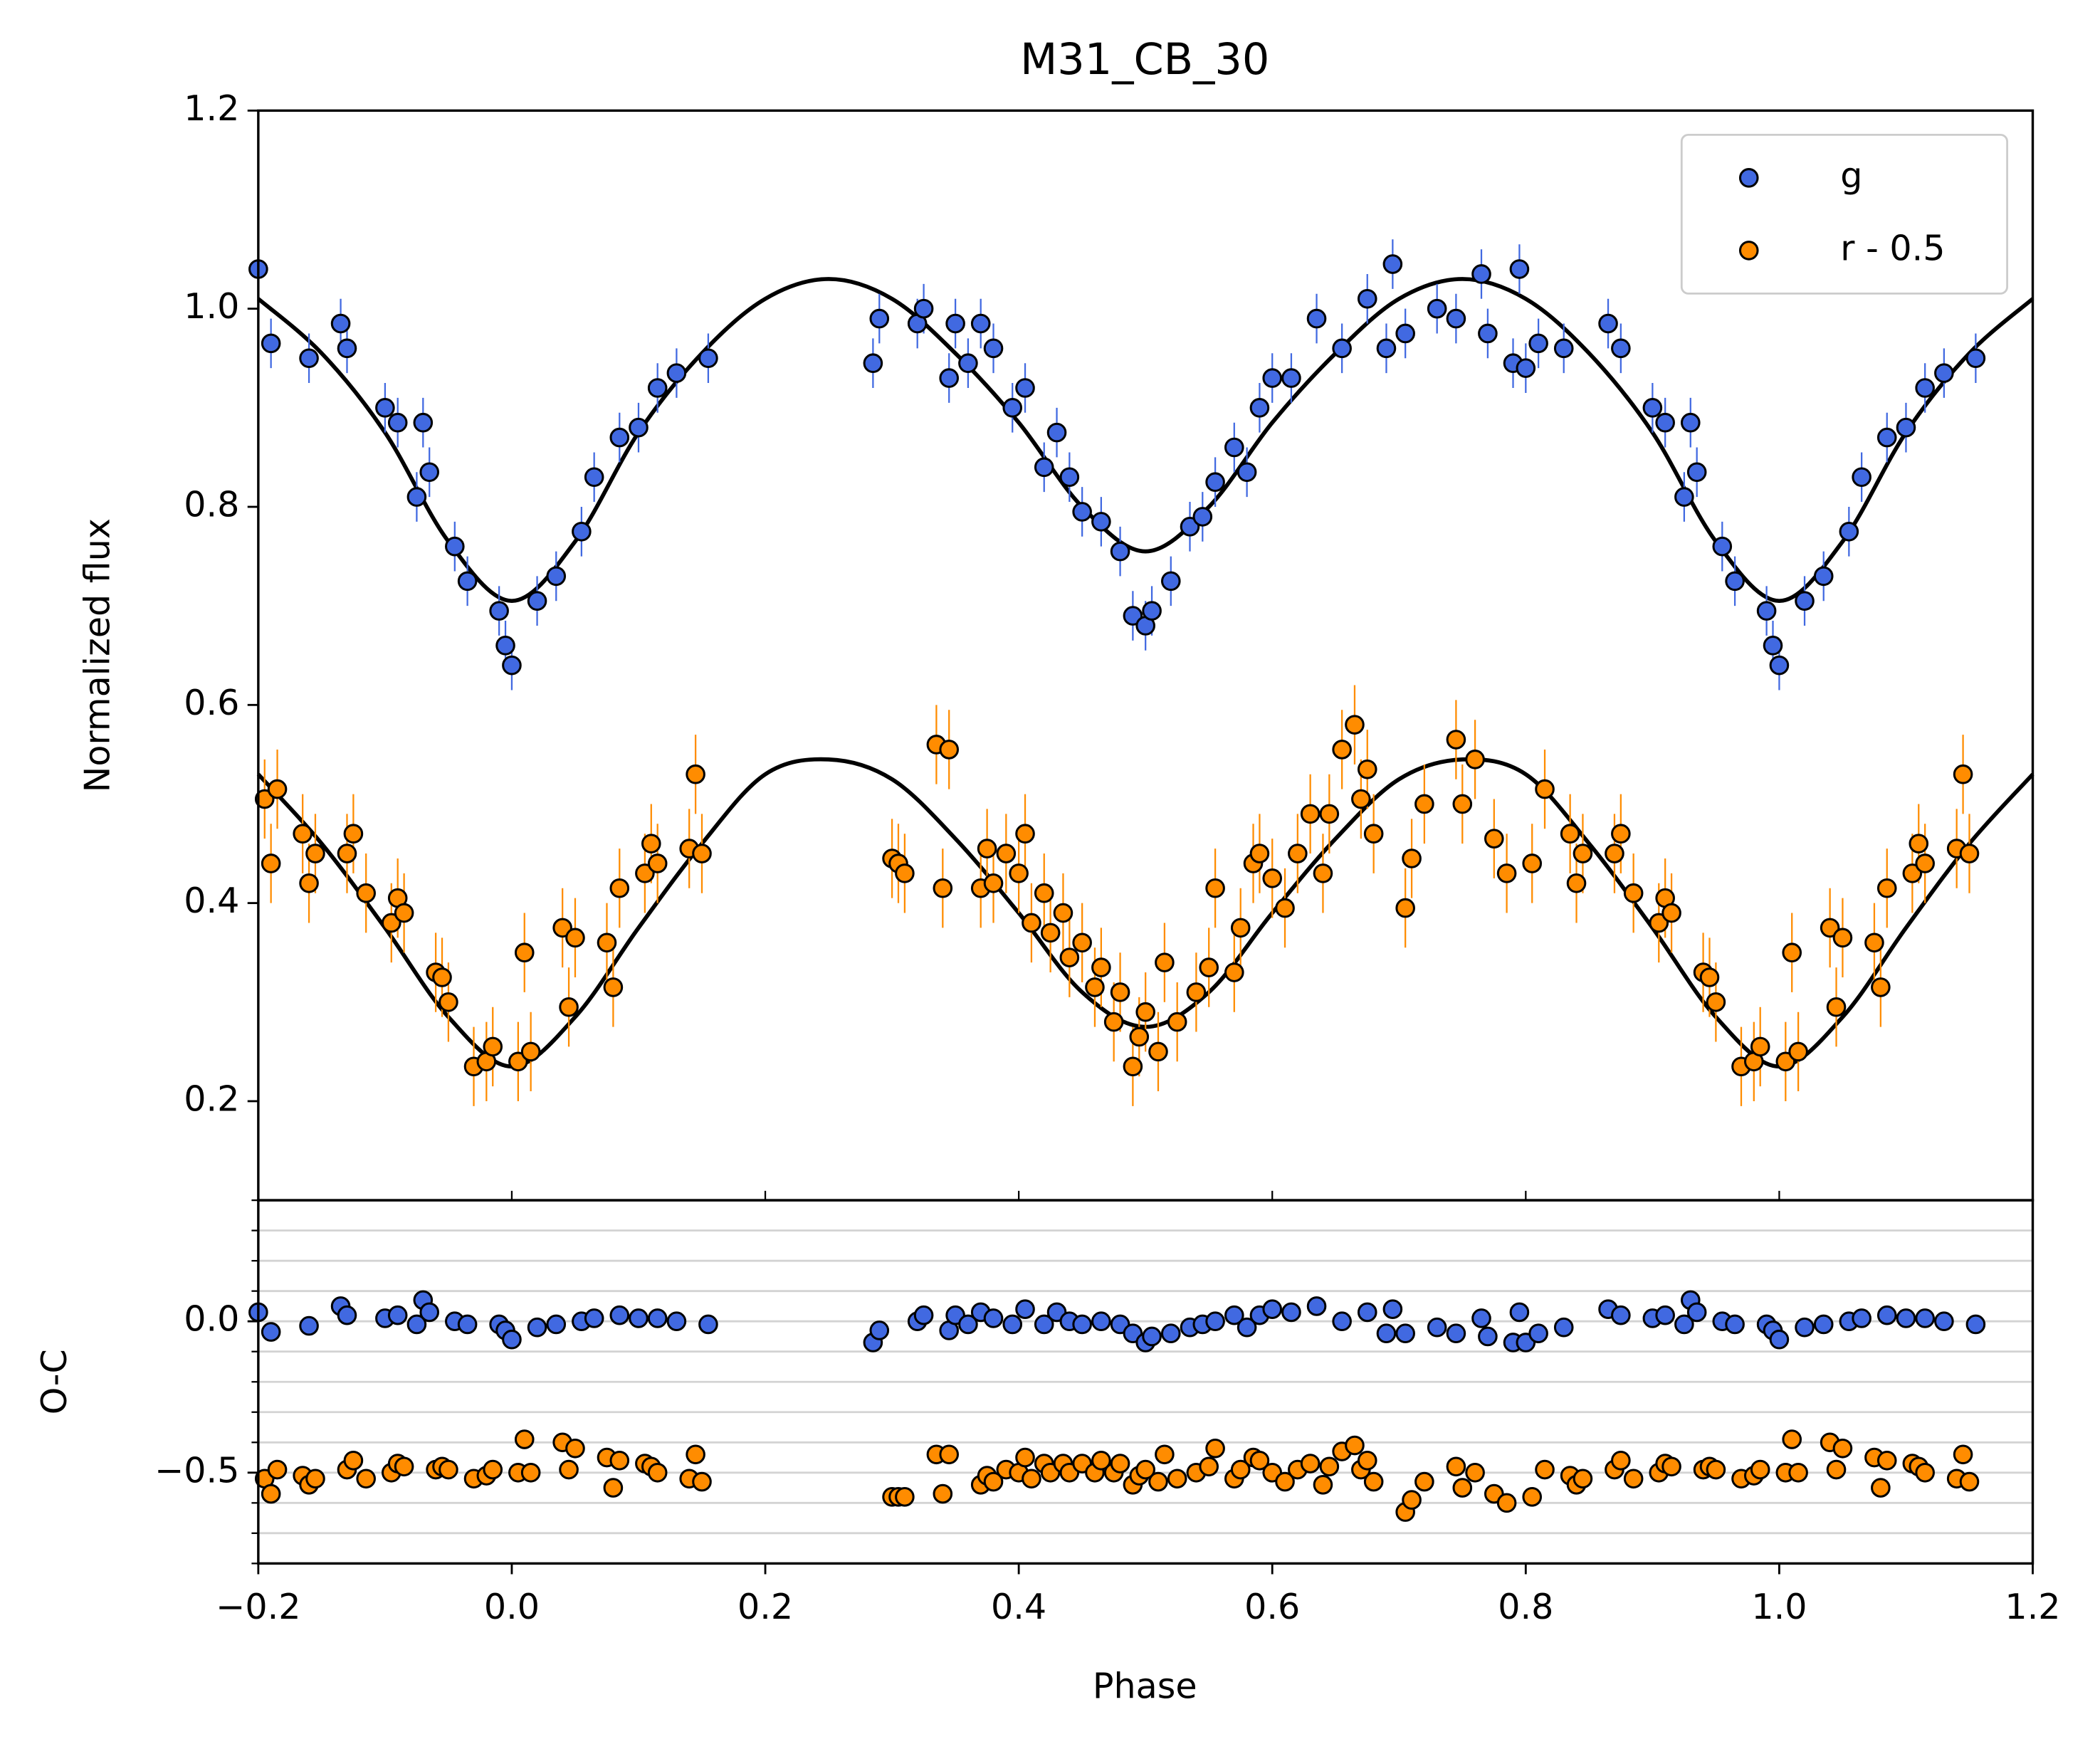 The image size is (2100, 1744). What do you see at coordinates (1144, 60) in the screenshot?
I see `chart-title: M31_CB_30` at bounding box center [1144, 60].